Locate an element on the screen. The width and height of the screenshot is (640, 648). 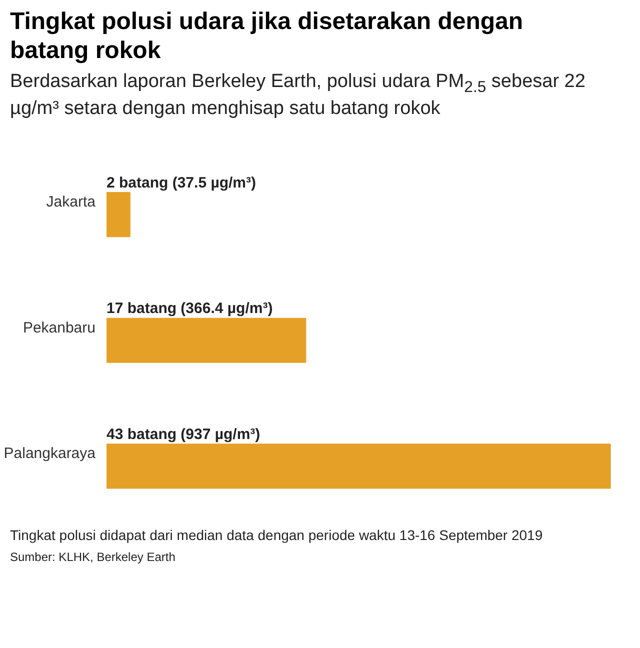
text: Tingkat polusi didapat dari median data dengan periode waktu 13-16 September 2019 is located at coordinates (276, 535).